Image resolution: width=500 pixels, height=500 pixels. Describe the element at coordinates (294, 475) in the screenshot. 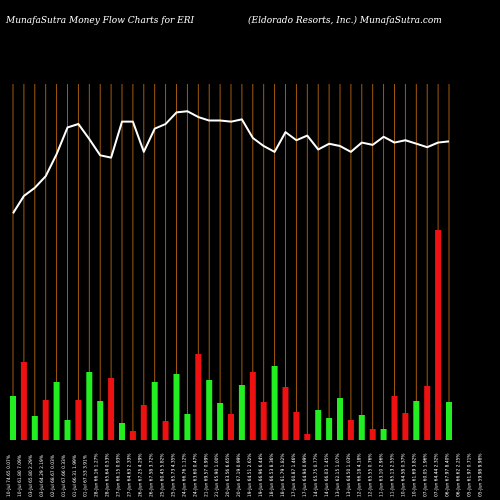

I see `tick-label-26: 17-Jun 60.87 1.46%` at that location.